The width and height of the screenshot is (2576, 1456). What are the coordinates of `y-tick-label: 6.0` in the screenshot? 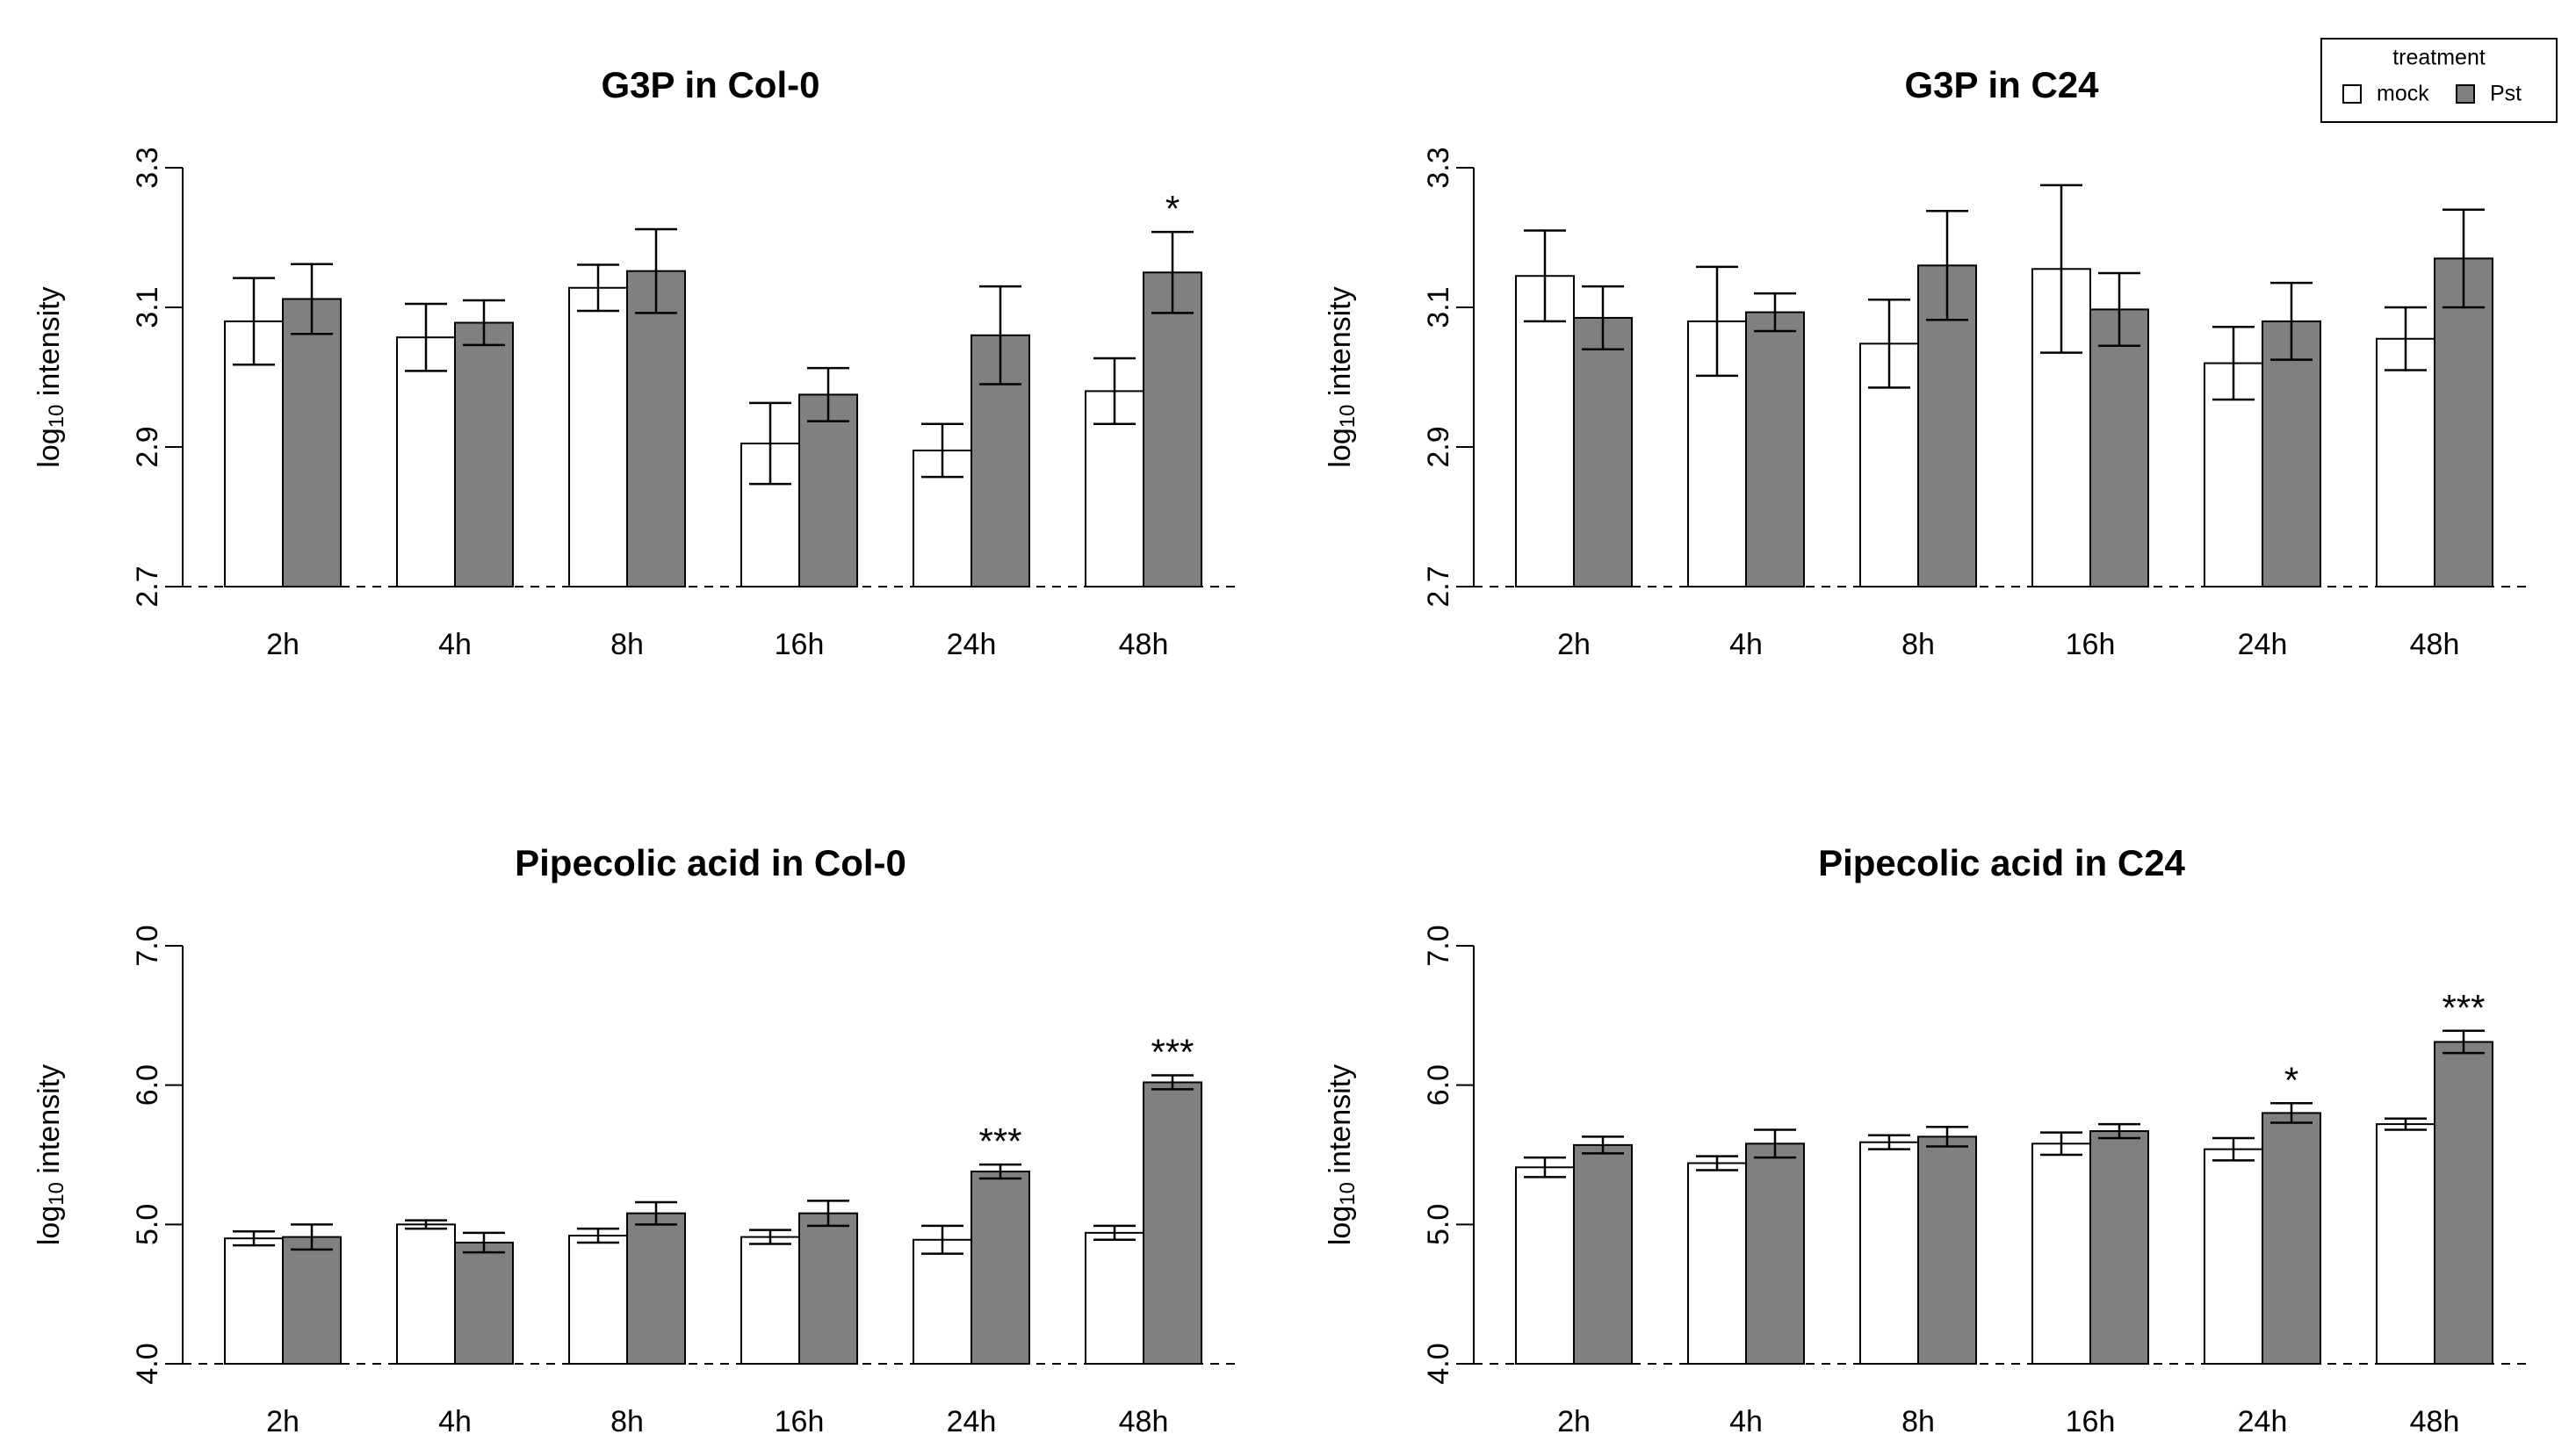 It's located at (147, 1085).